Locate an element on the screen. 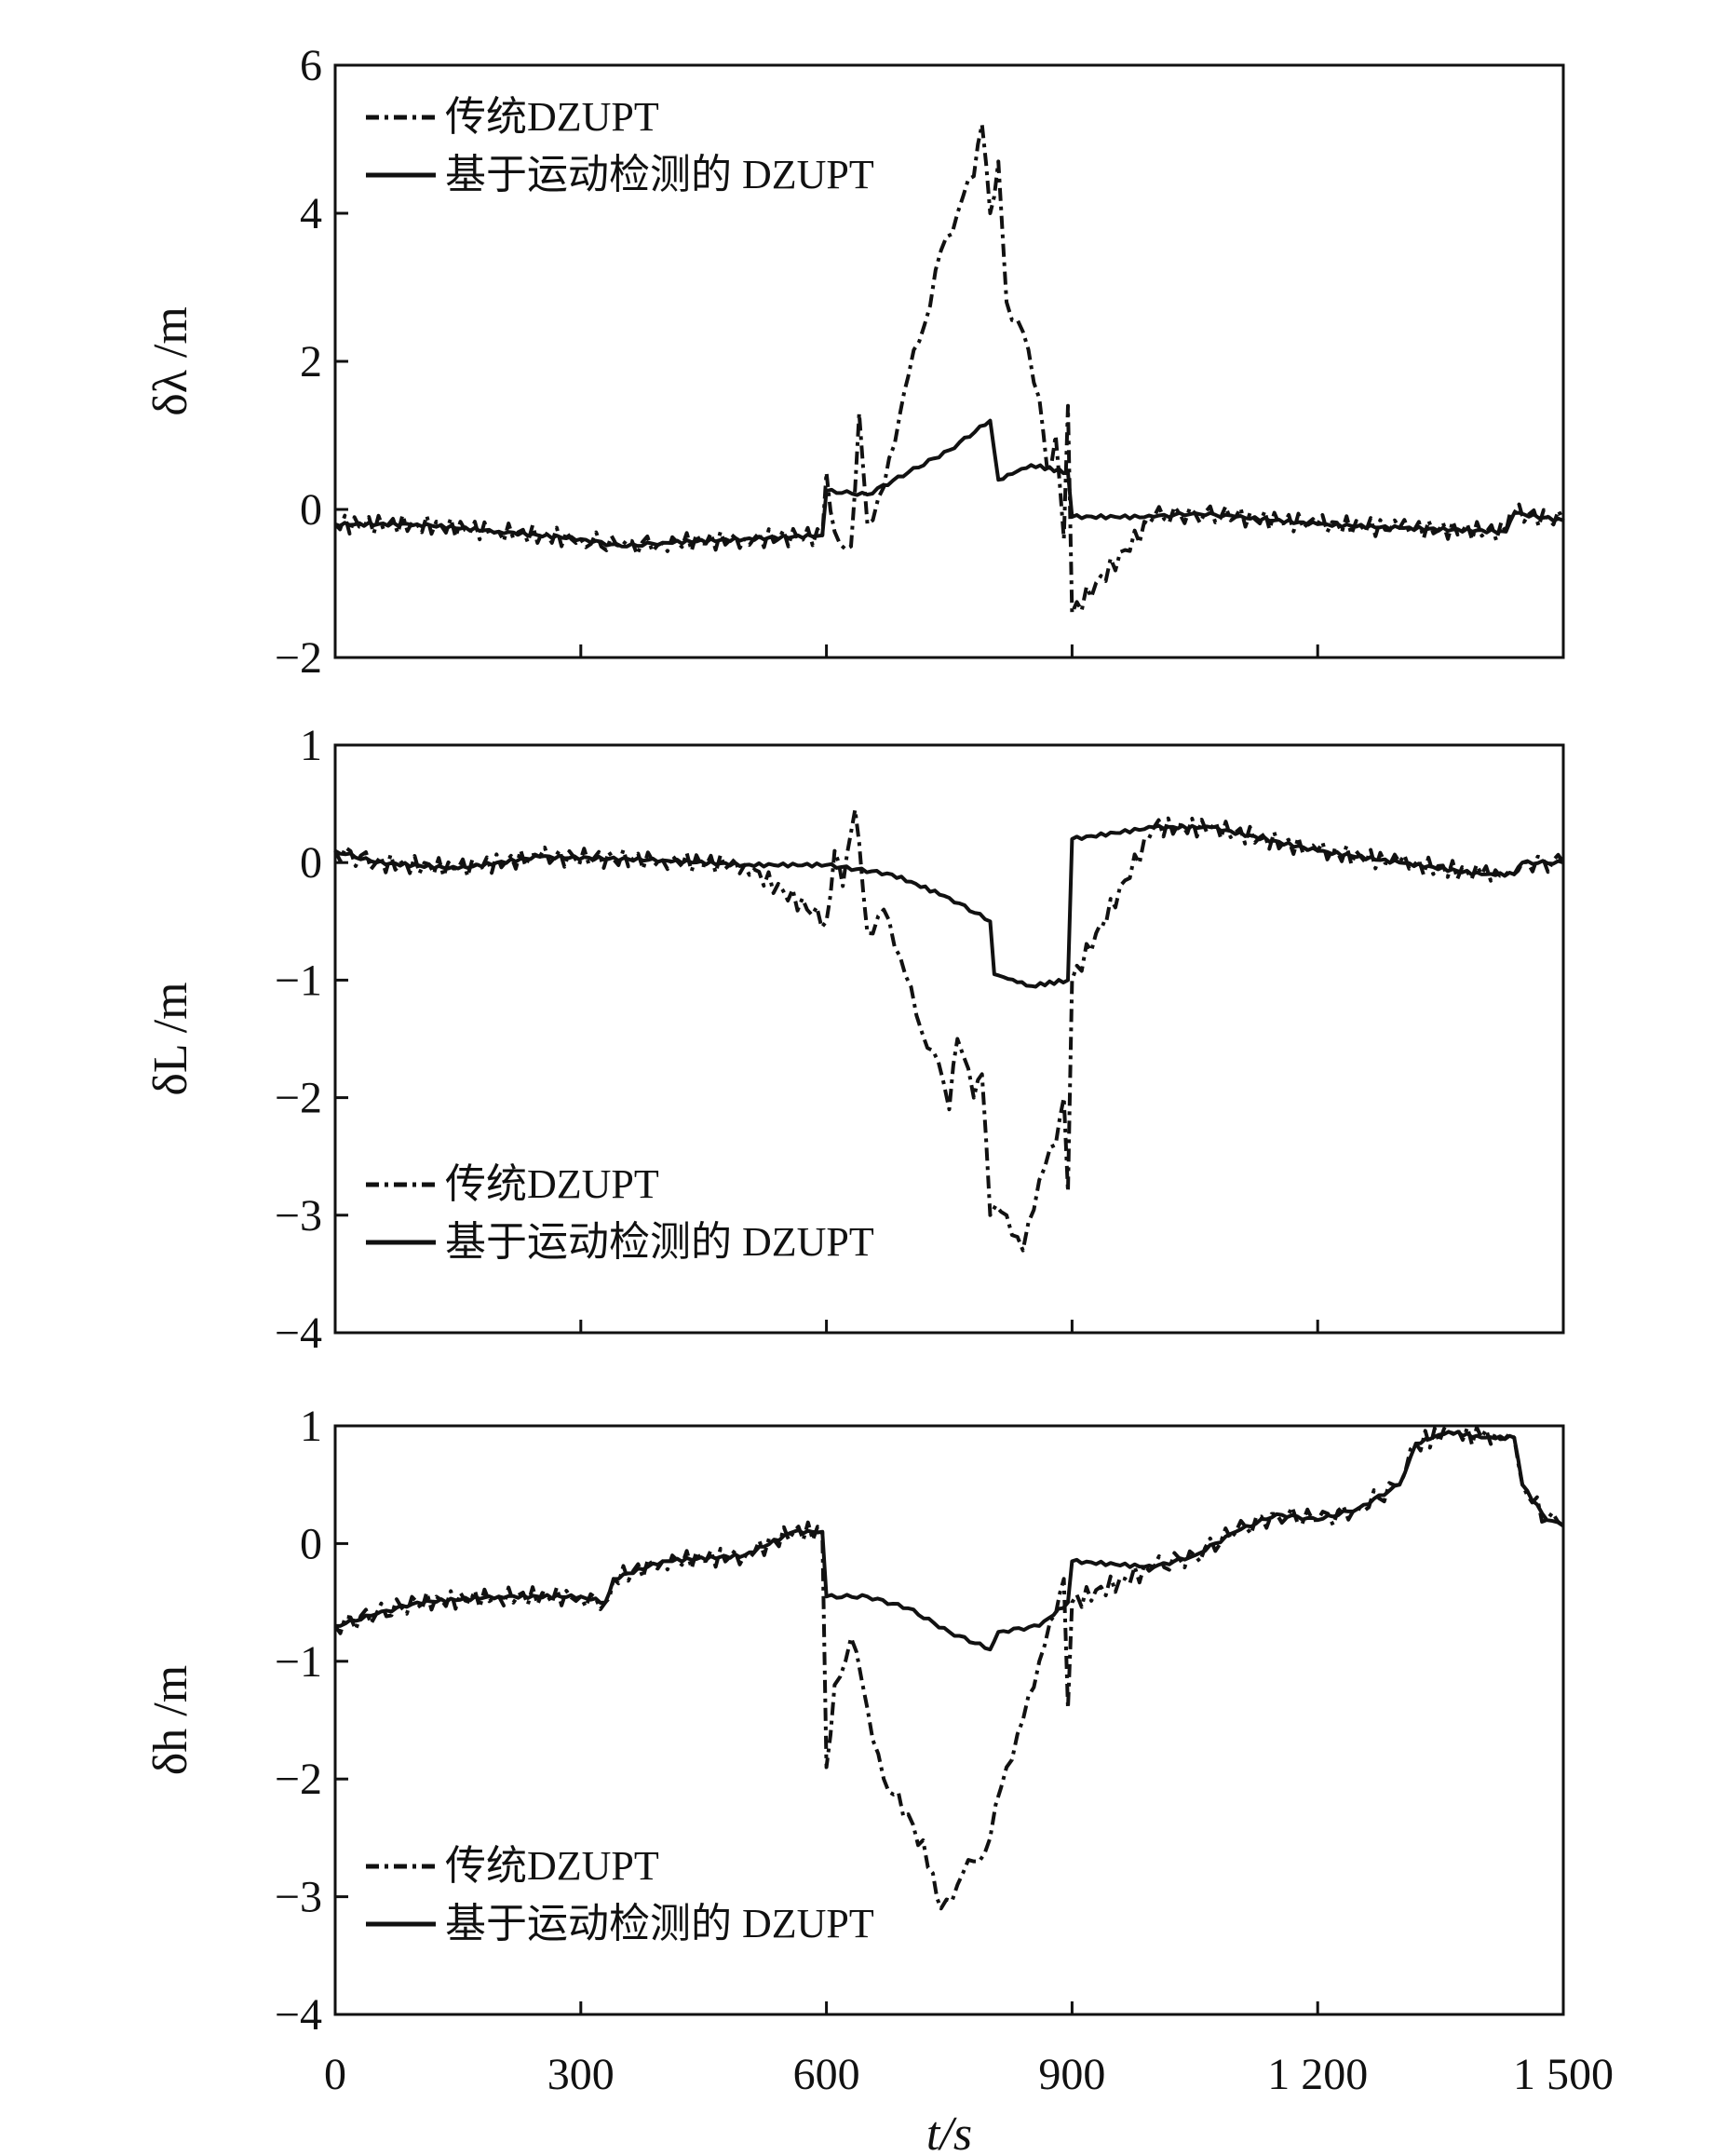  y-axis-label: δL /m is located at coordinates (170, 1038).